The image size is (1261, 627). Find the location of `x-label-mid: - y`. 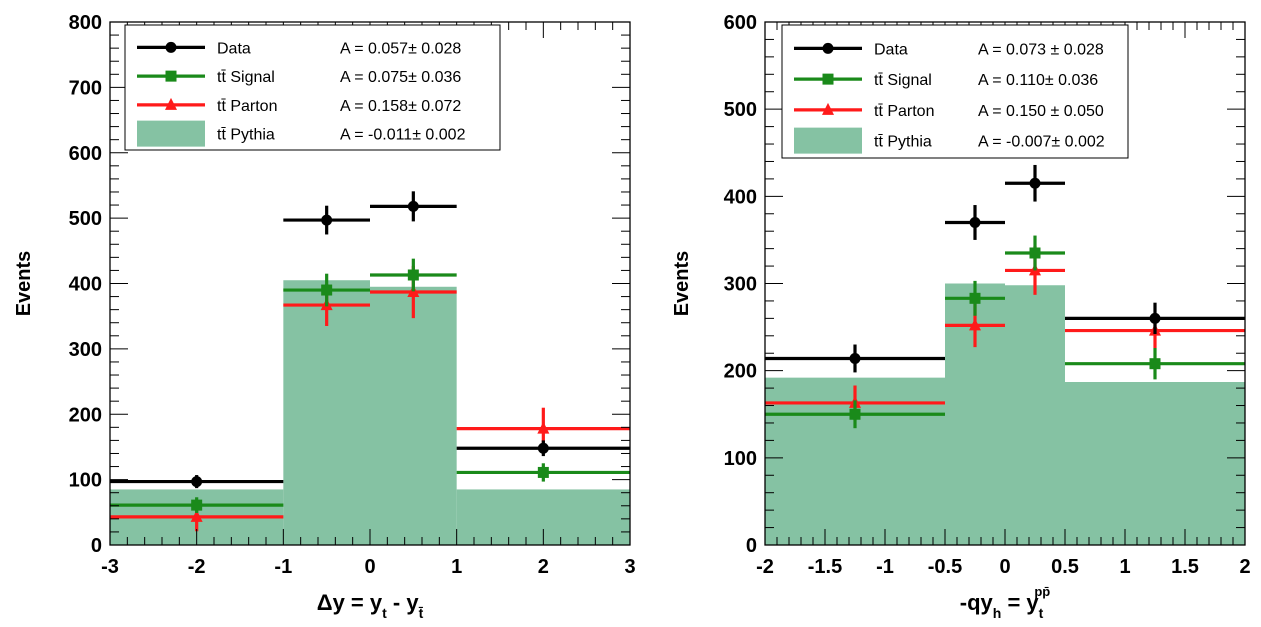

x-label-mid: - y is located at coordinates (403, 602).